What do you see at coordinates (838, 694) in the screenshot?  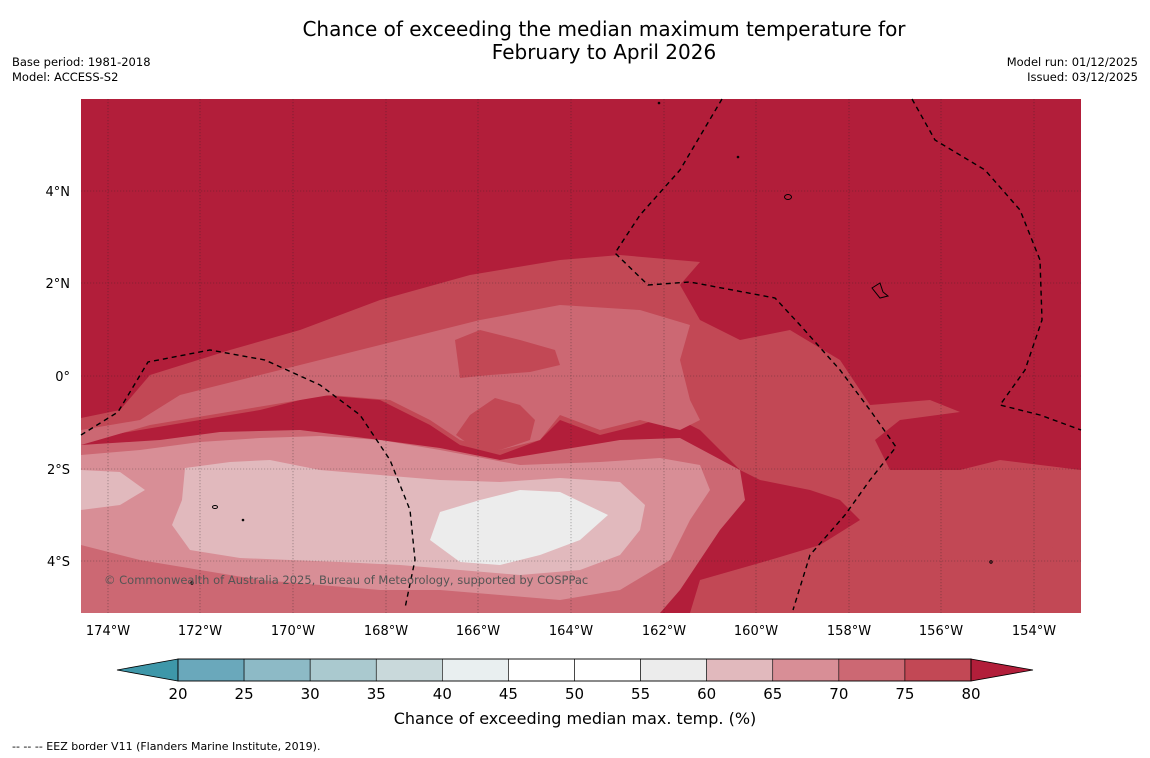 I see `colorbar-tick-label: 70` at bounding box center [838, 694].